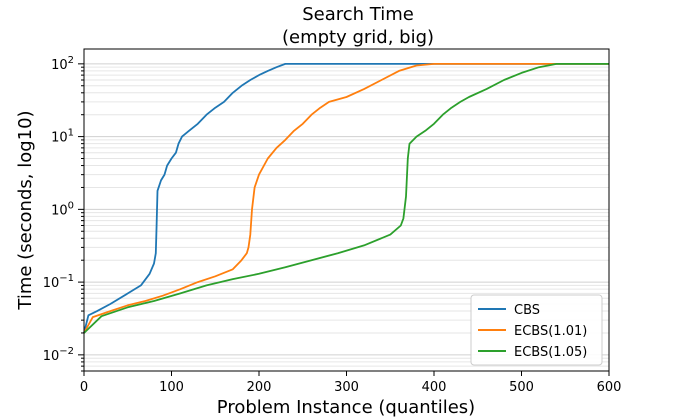 Image resolution: width=676 pixels, height=417 pixels. I want to click on y-tick-layer: 10⁻² 10⁻¹ 10⁰ 10¹ 10², so click(63, 213).